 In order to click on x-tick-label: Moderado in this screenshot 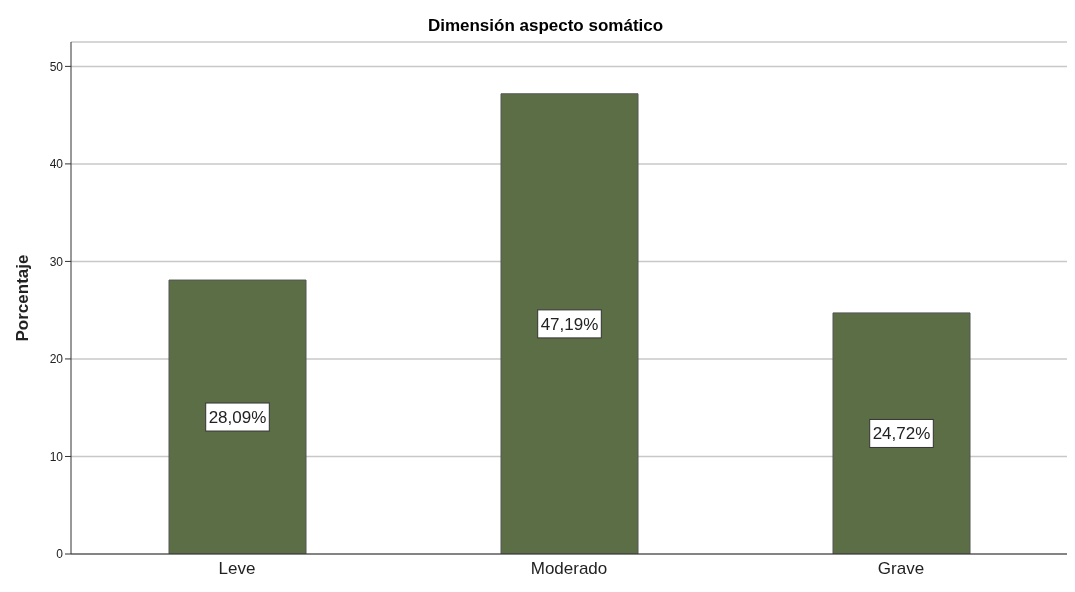, I will do `click(569, 569)`.